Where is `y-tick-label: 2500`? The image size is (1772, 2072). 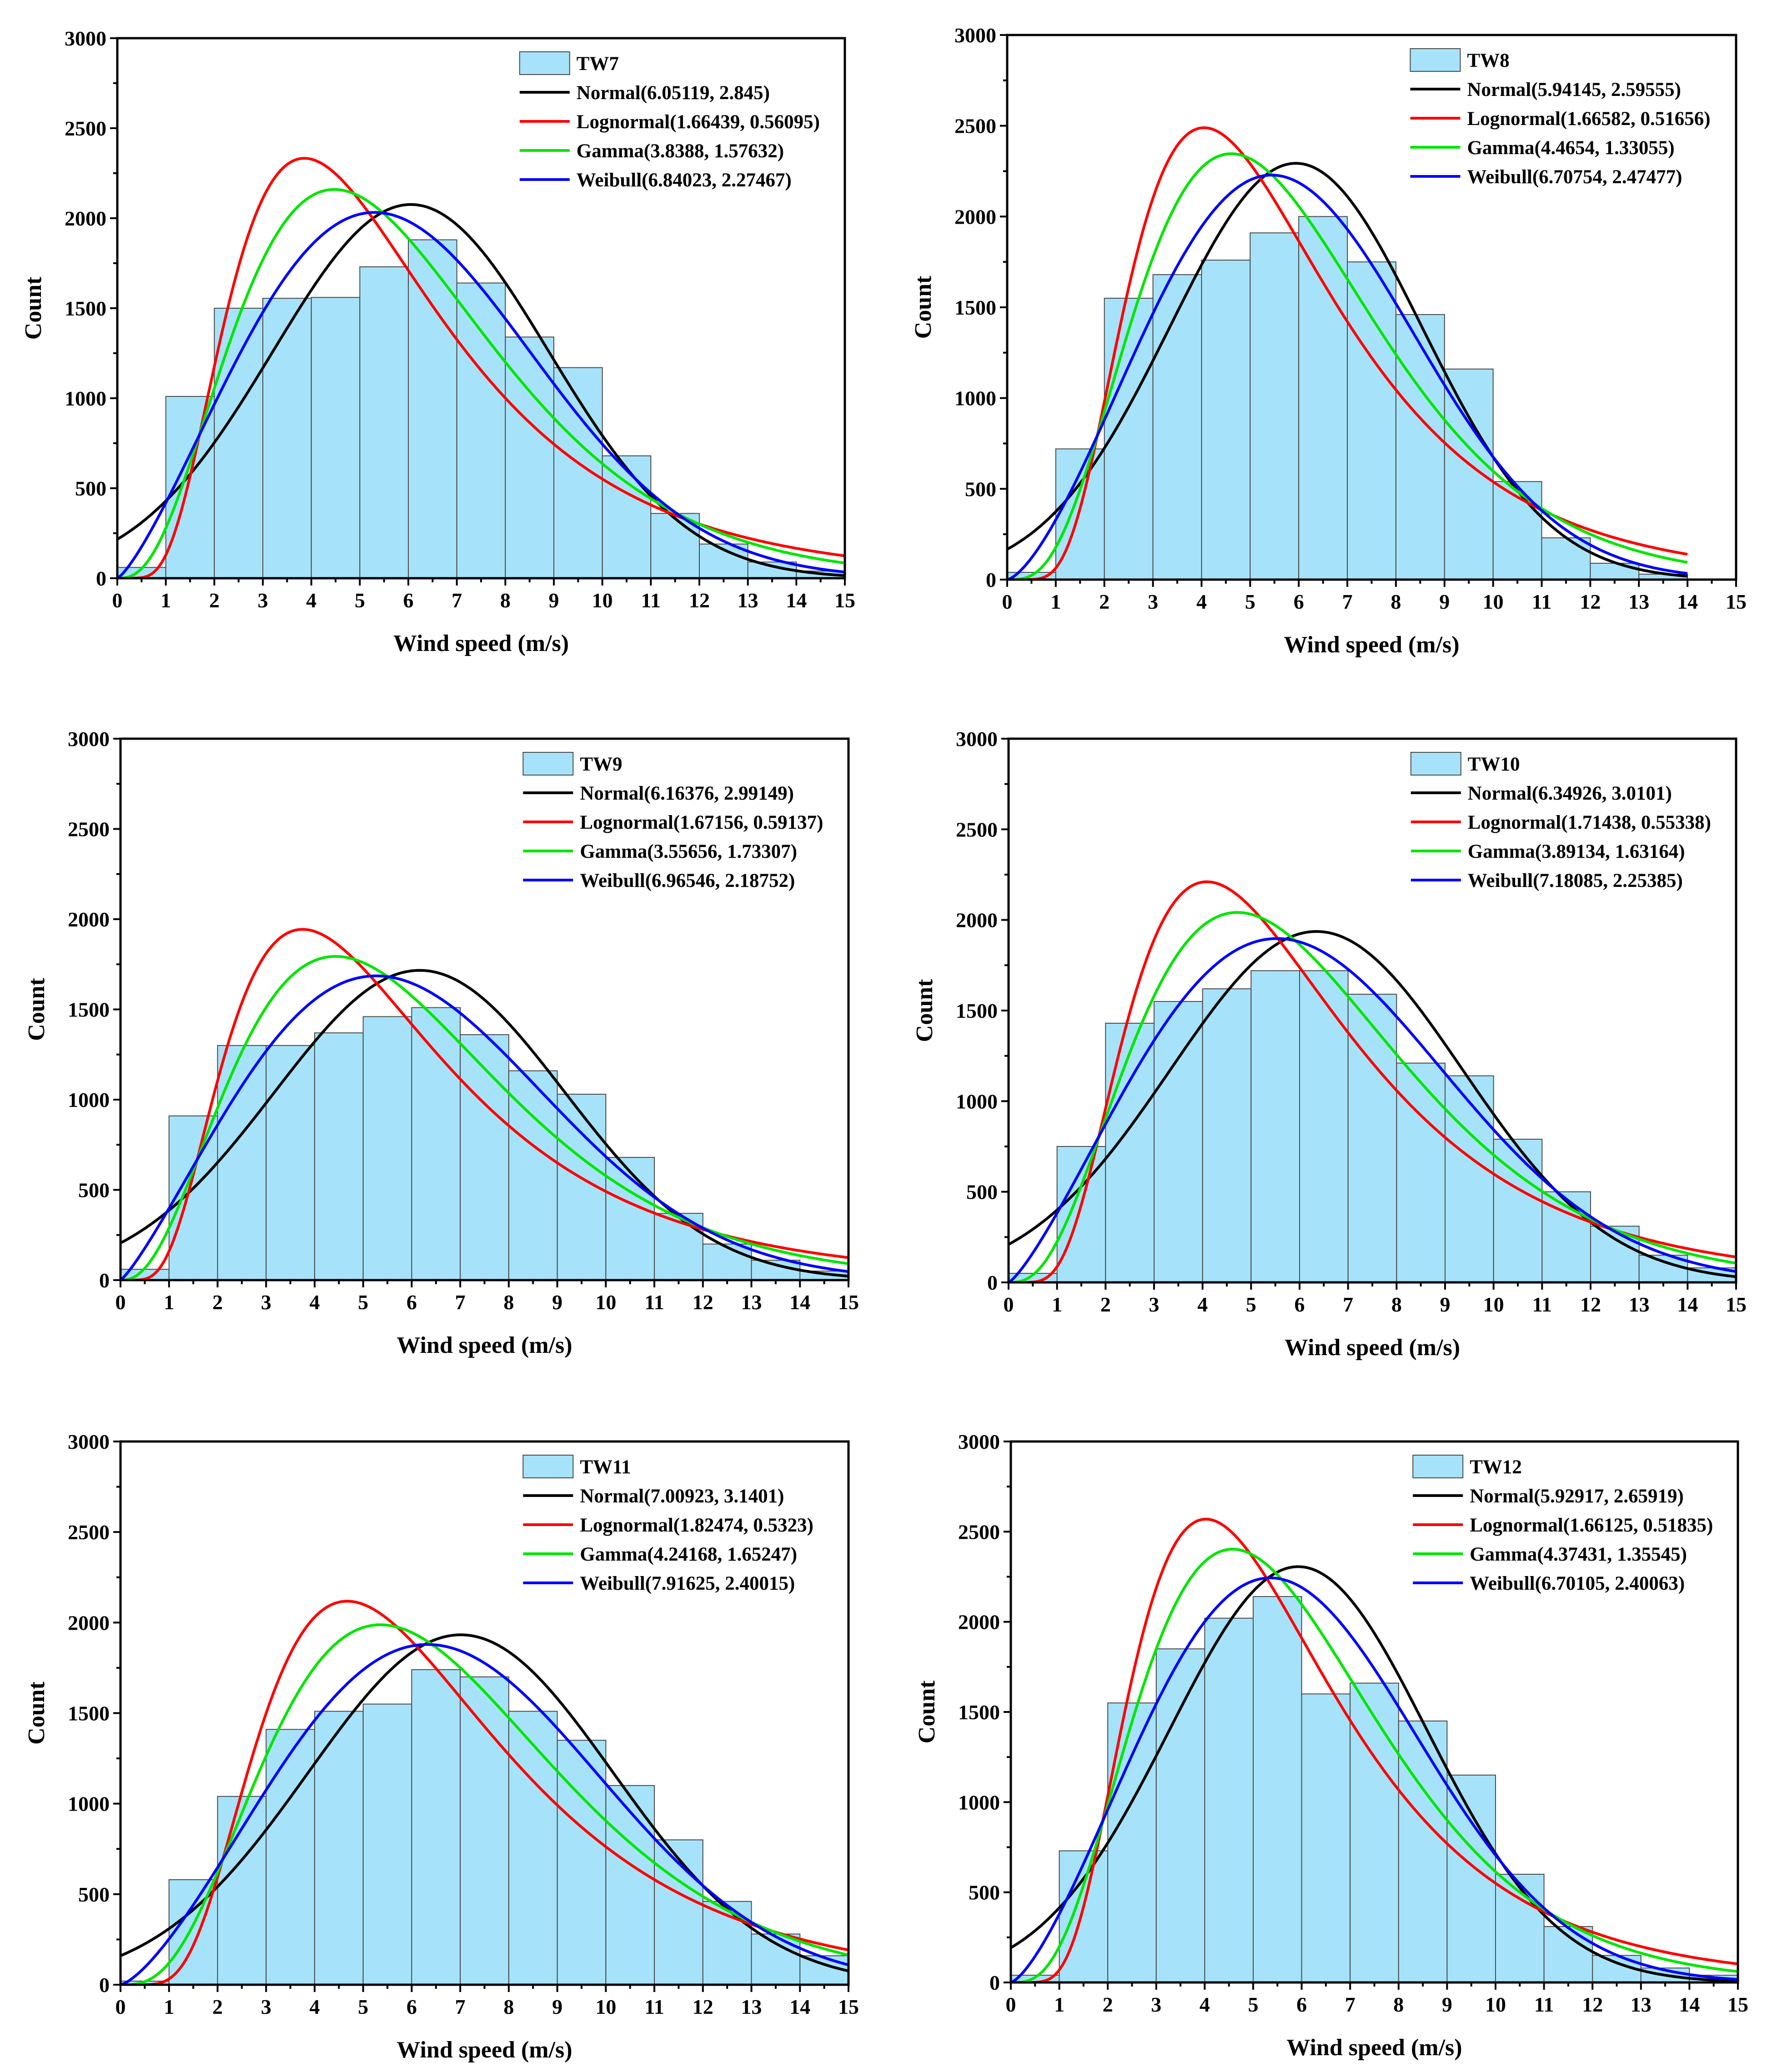
y-tick-label: 2500 is located at coordinates (86, 128).